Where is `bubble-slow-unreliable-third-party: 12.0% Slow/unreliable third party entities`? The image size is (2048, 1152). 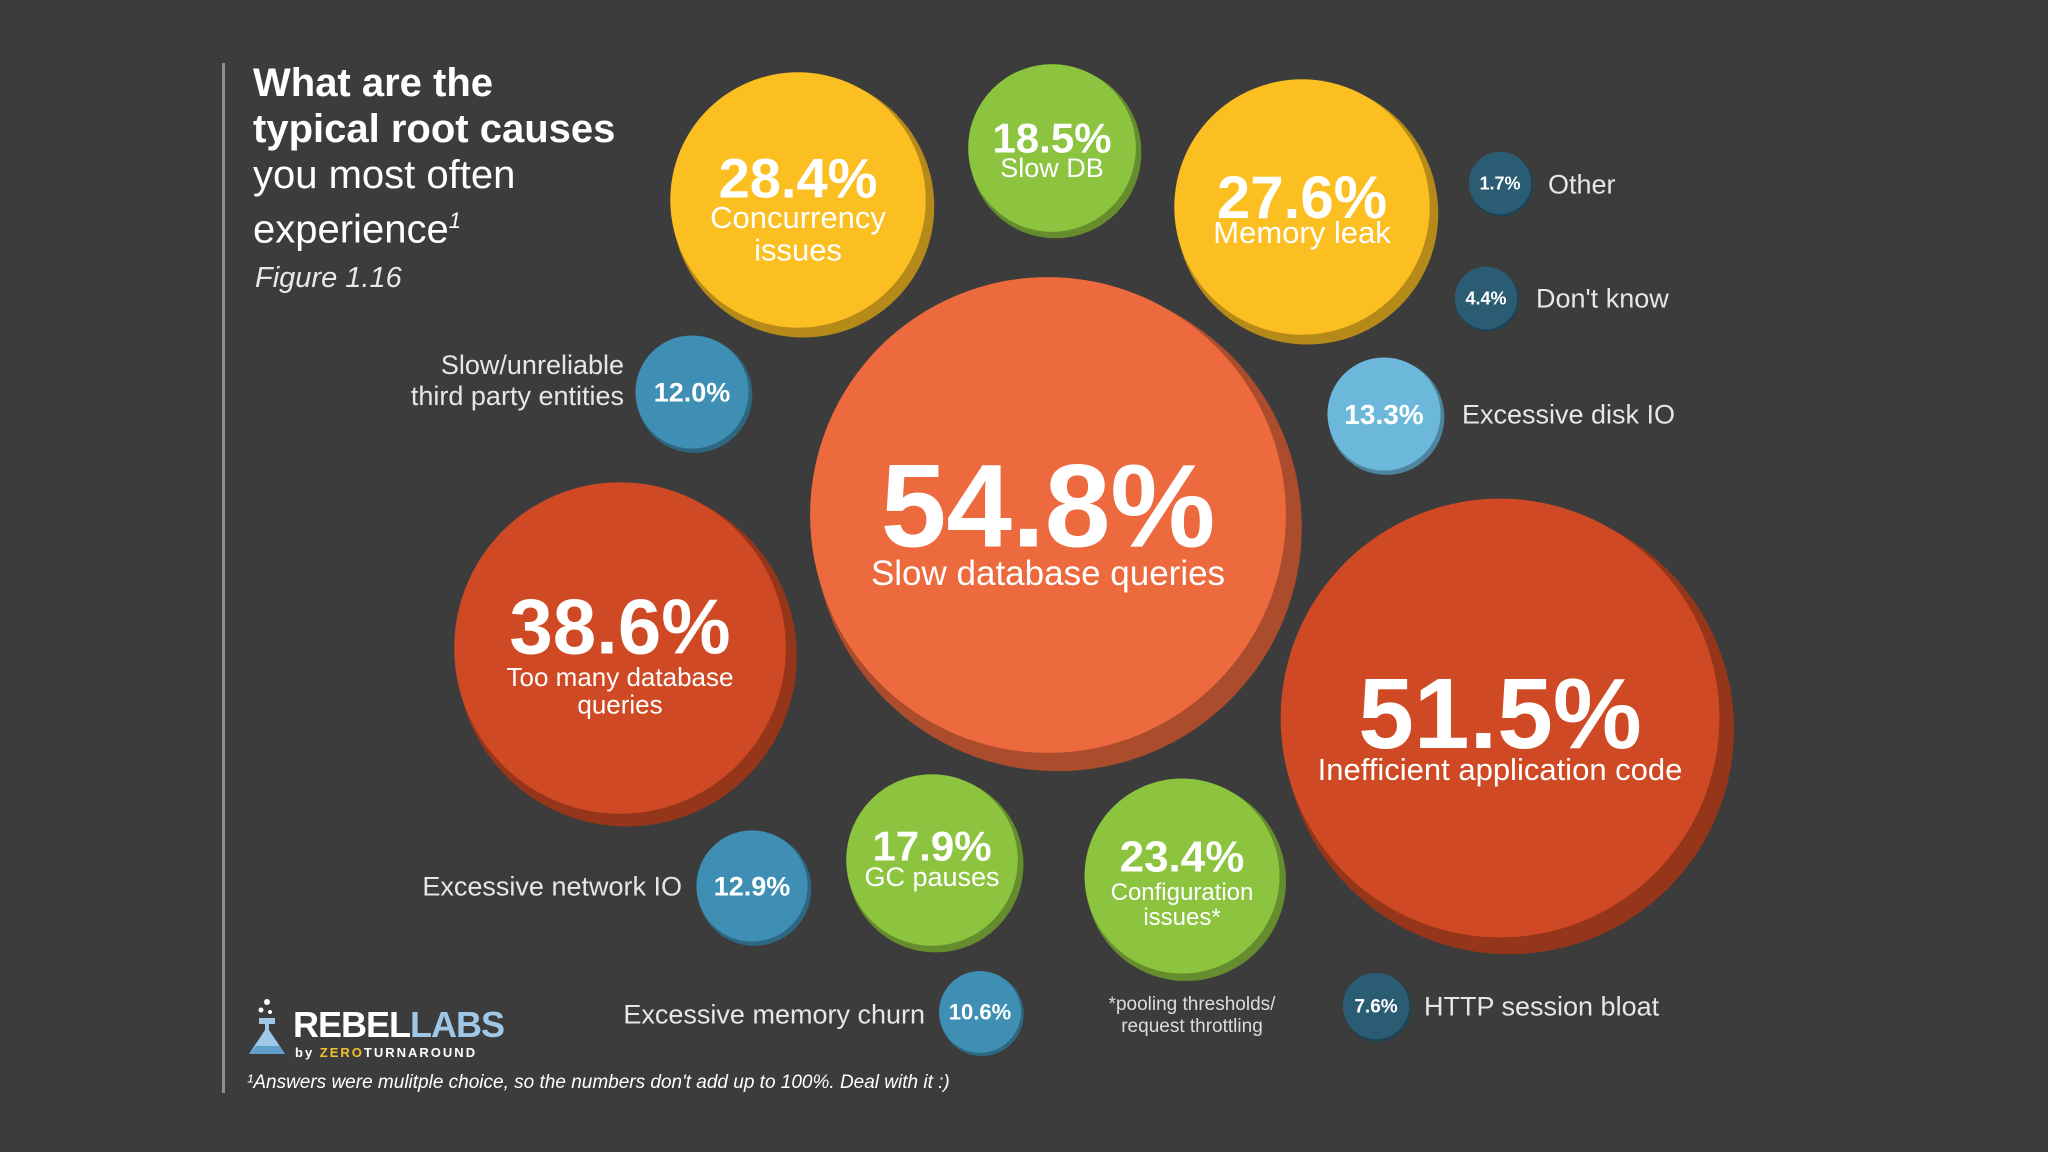 bubble-slow-unreliable-third-party: 12.0% Slow/unreliable third party entities is located at coordinates (582, 394).